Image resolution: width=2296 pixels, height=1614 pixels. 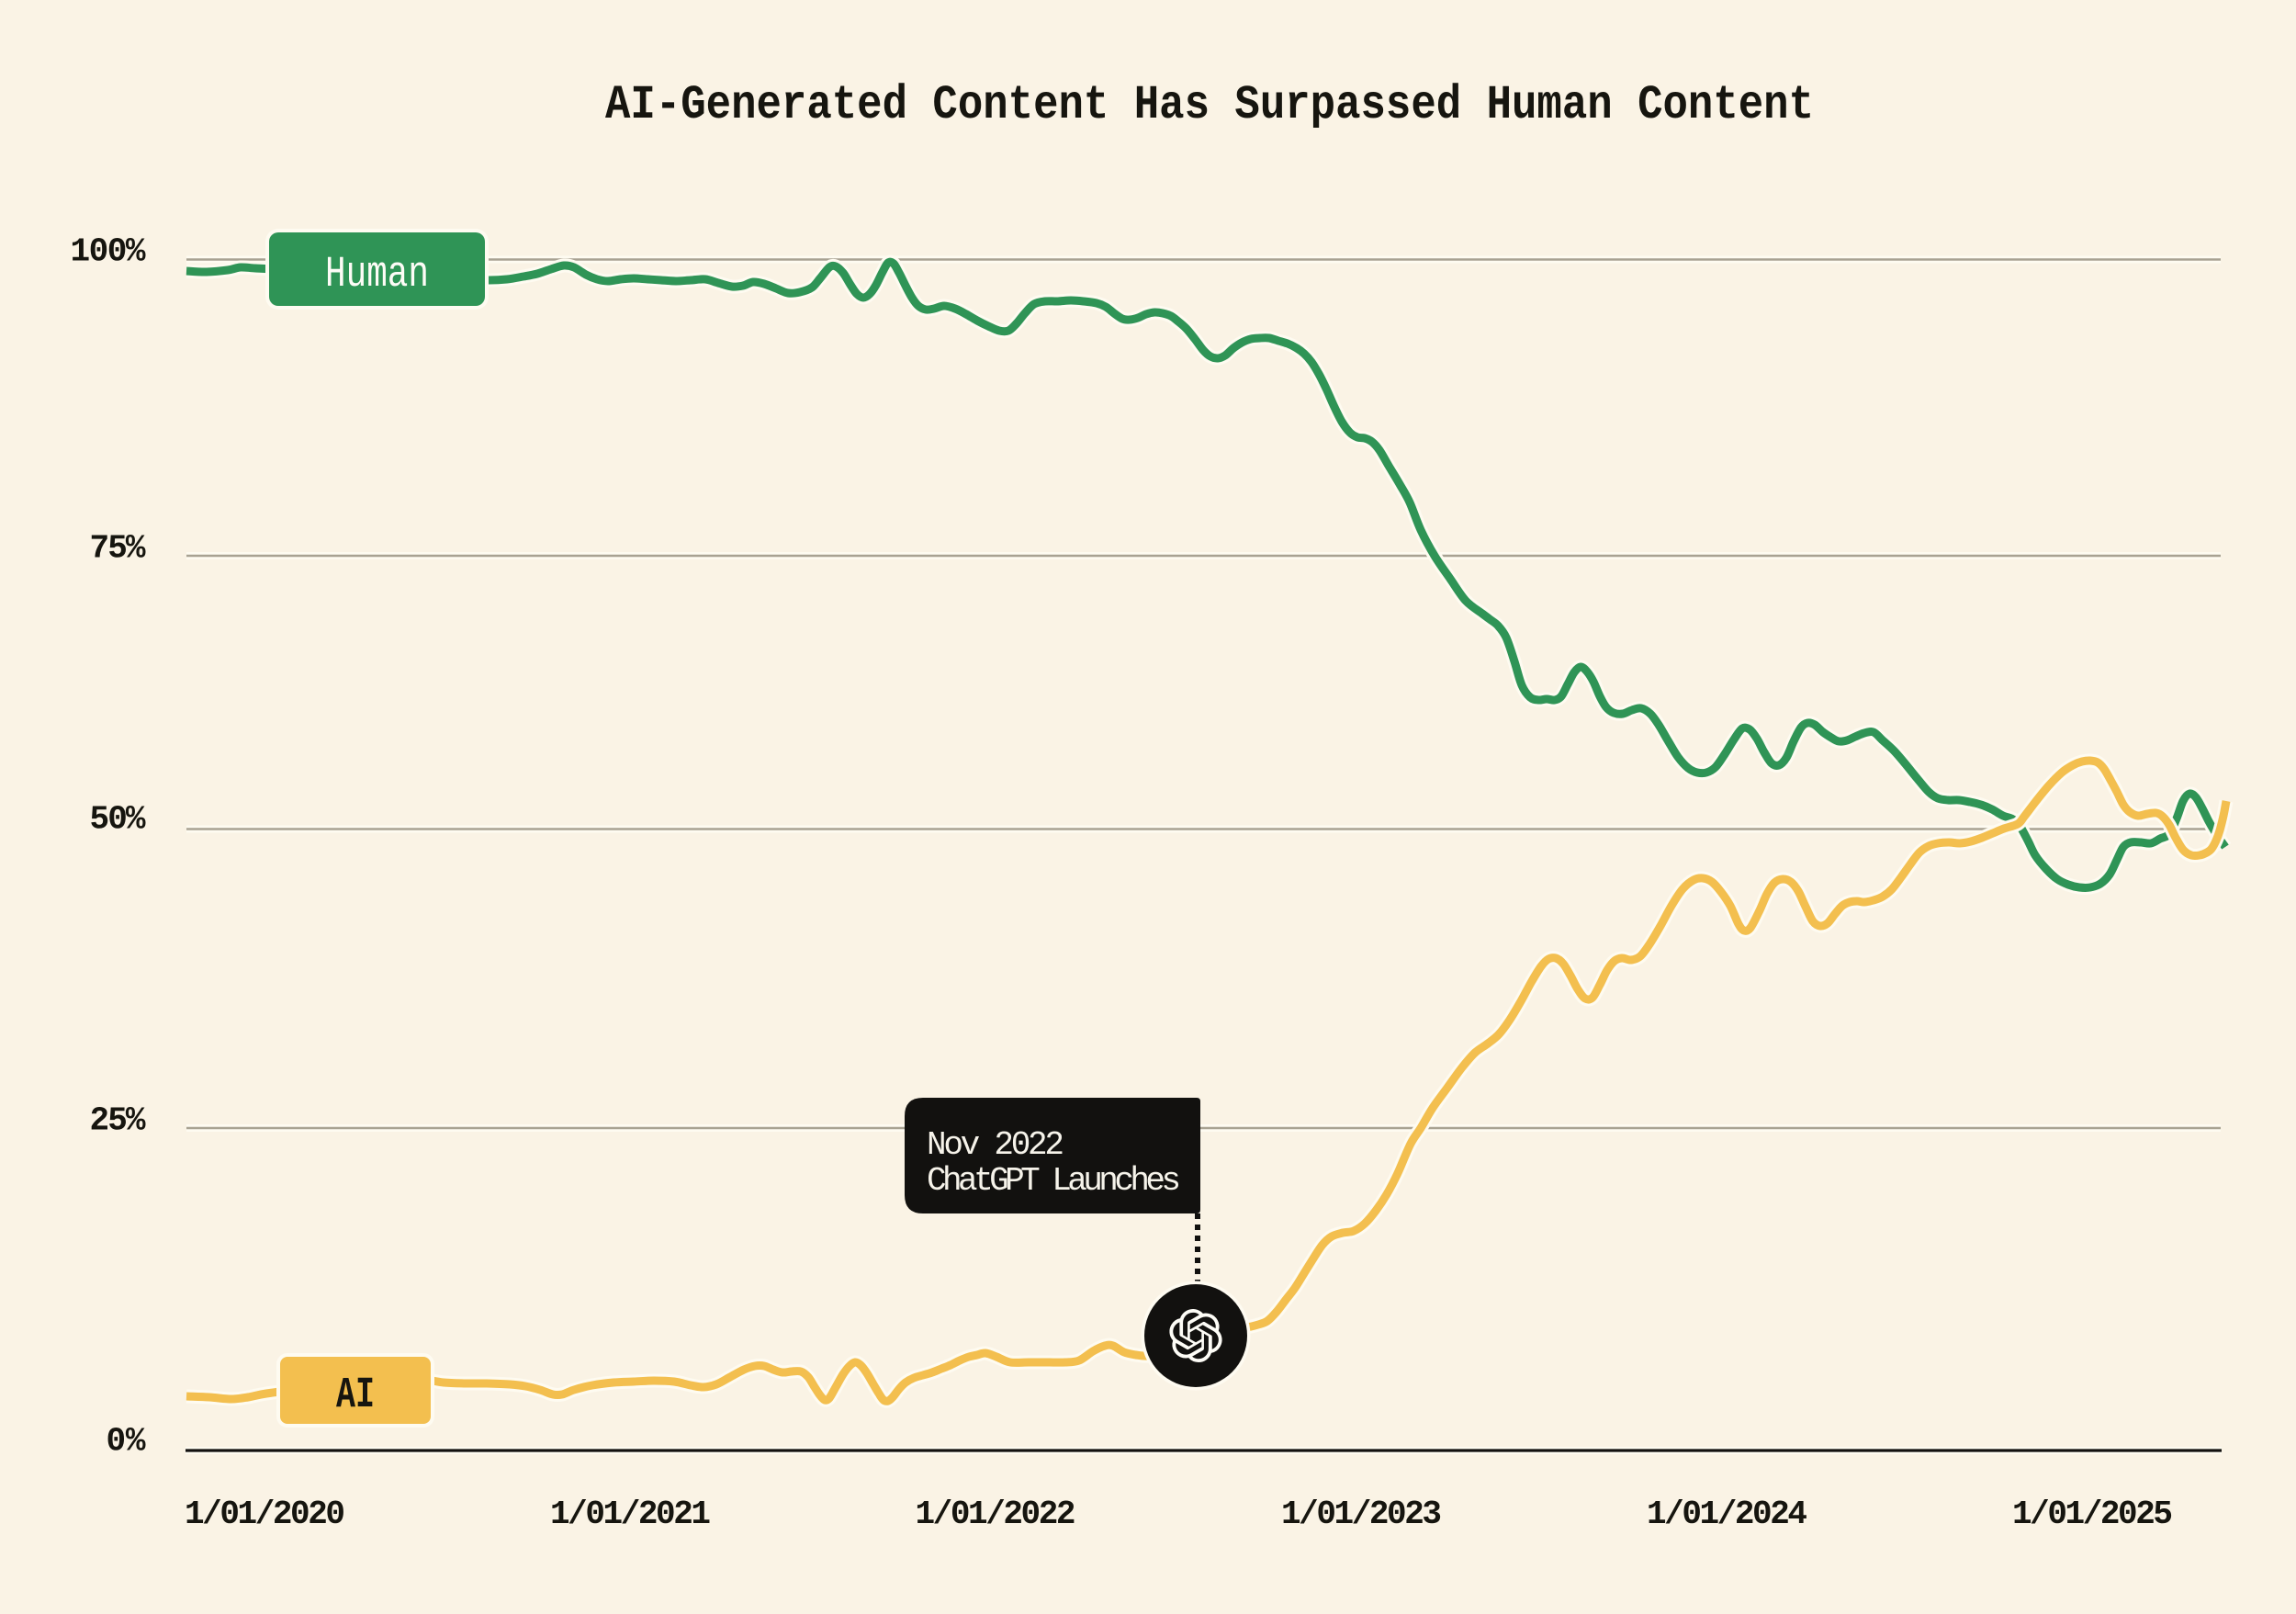 I want to click on svg-text: 0%, so click(x=127, y=1442).